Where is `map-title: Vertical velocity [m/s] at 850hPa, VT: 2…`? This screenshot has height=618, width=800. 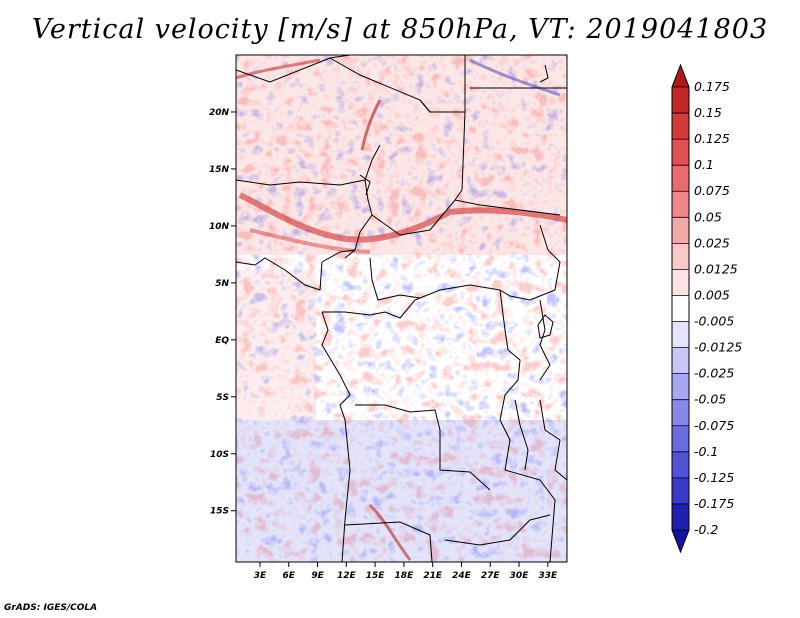 map-title: Vertical velocity [m/s] at 850hPa, VT: 2… is located at coordinates (400, 29).